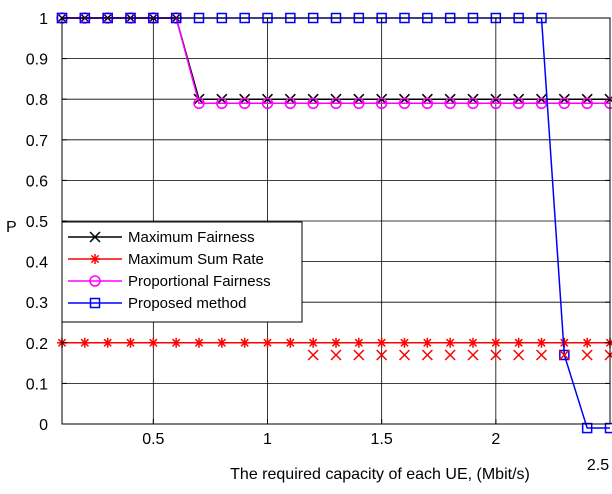 This screenshot has width=612, height=494. I want to click on y-tick-label: 0.3, so click(37, 303).